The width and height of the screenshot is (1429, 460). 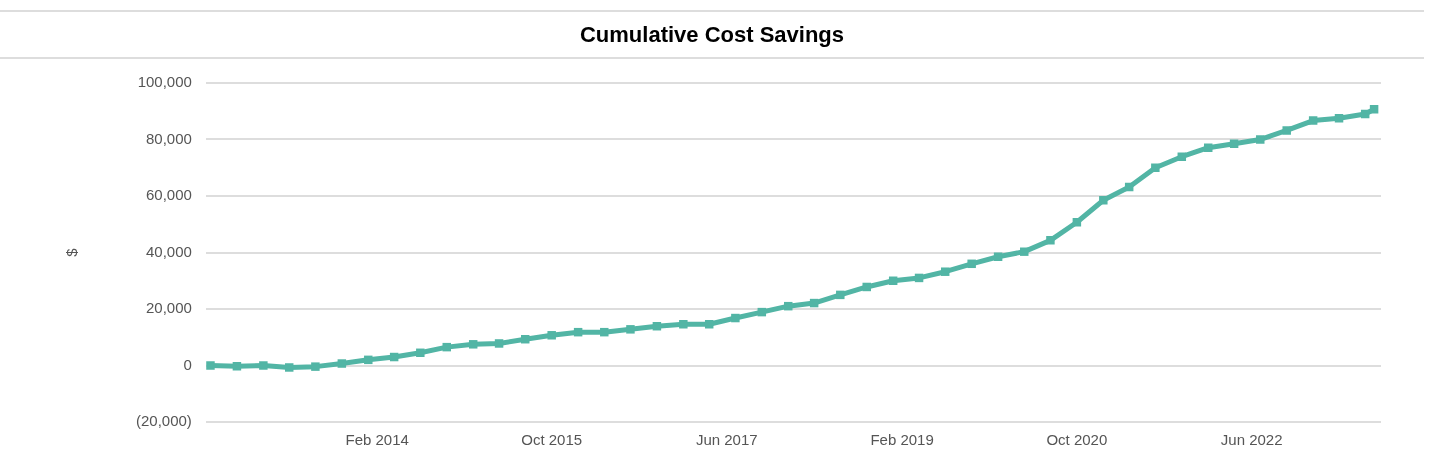 I want to click on x-tick-label: Oct 2020, so click(x=1077, y=440).